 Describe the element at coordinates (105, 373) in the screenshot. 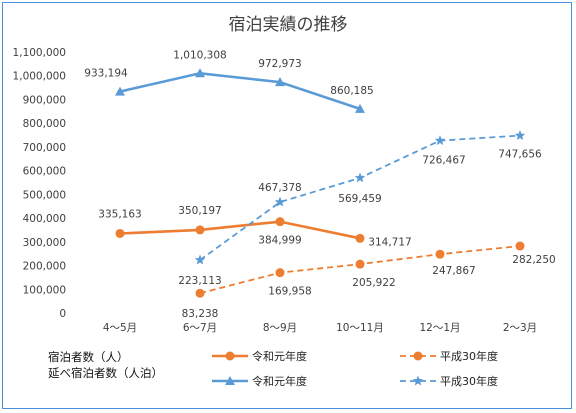

I see `legend-row-label-guest-nights: 延べ宿泊者数（人泊）` at that location.